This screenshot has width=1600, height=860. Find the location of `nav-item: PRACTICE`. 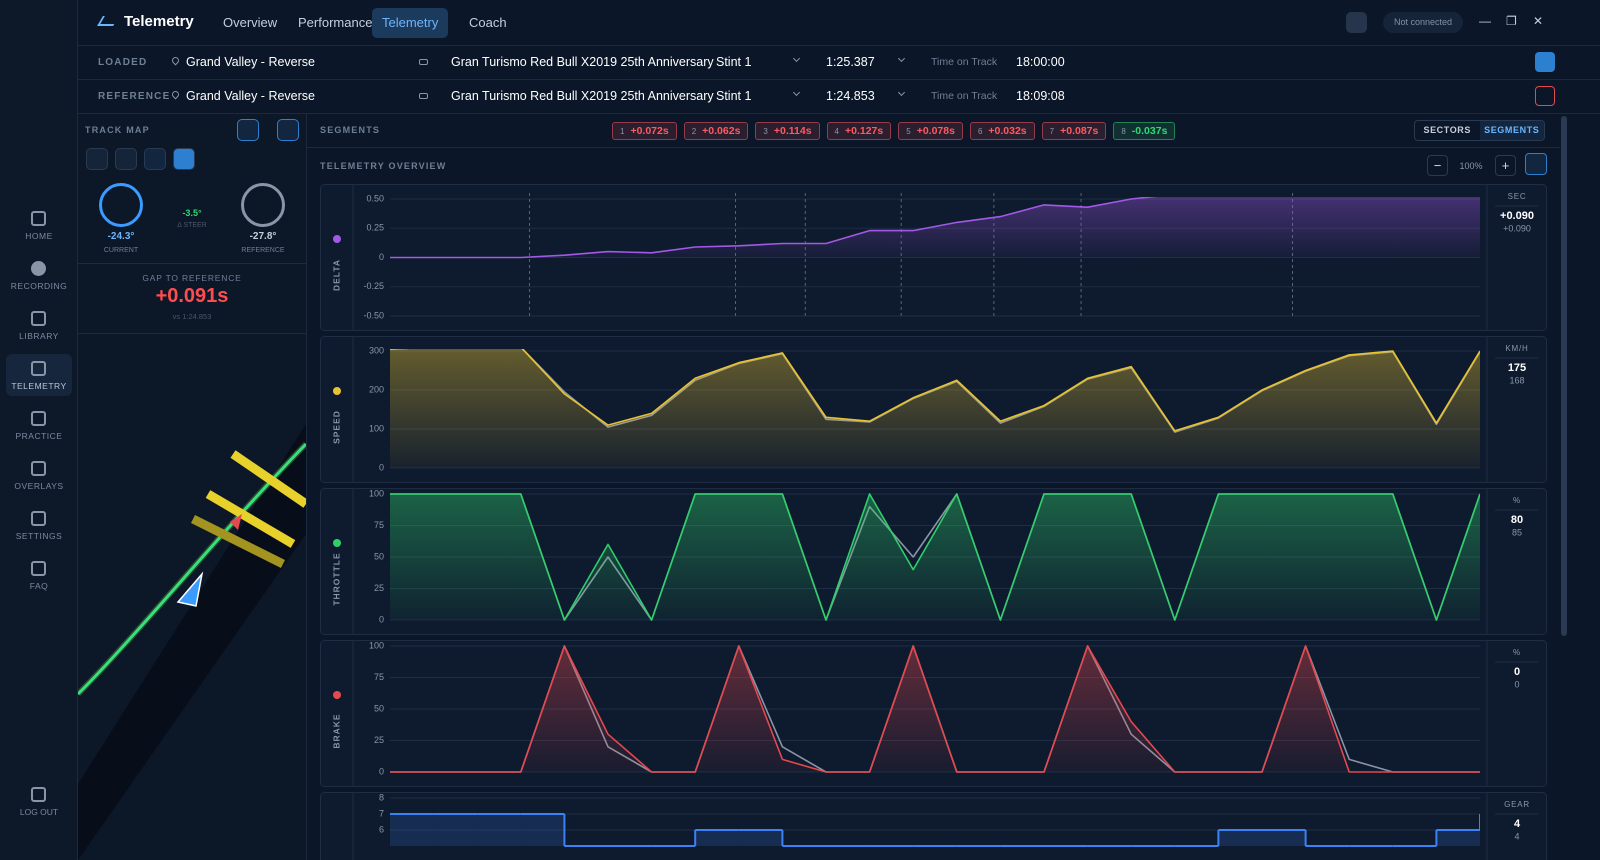

nav-item: PRACTICE is located at coordinates (39, 436).